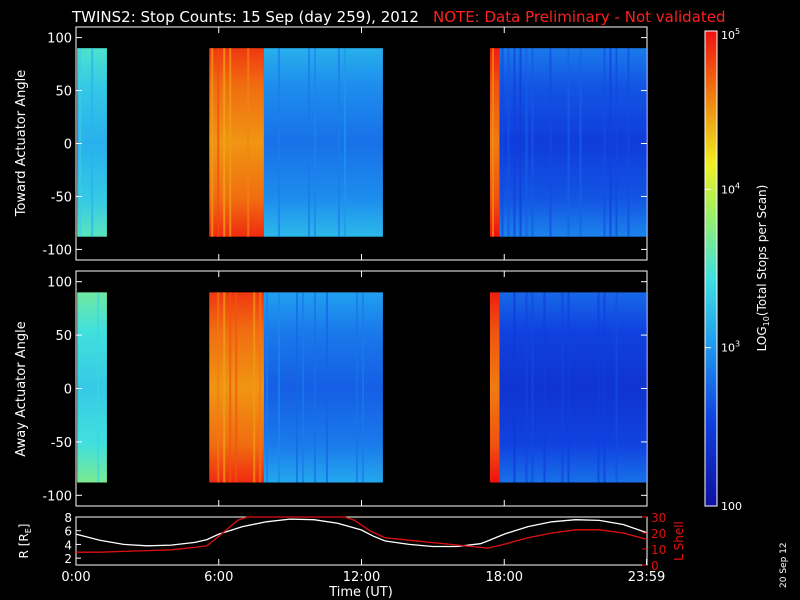 The height and width of the screenshot is (600, 800). What do you see at coordinates (21, 388) in the screenshot?
I see `away-y-axis-label: Away Actuator Angle` at bounding box center [21, 388].